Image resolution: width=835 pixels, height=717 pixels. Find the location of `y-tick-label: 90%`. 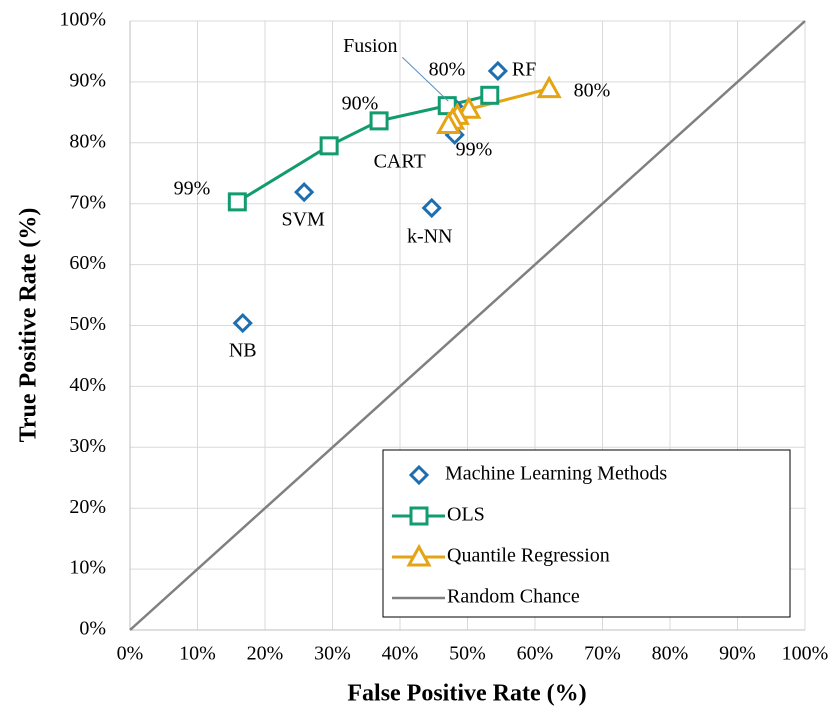

y-tick-label: 90% is located at coordinates (87, 80).